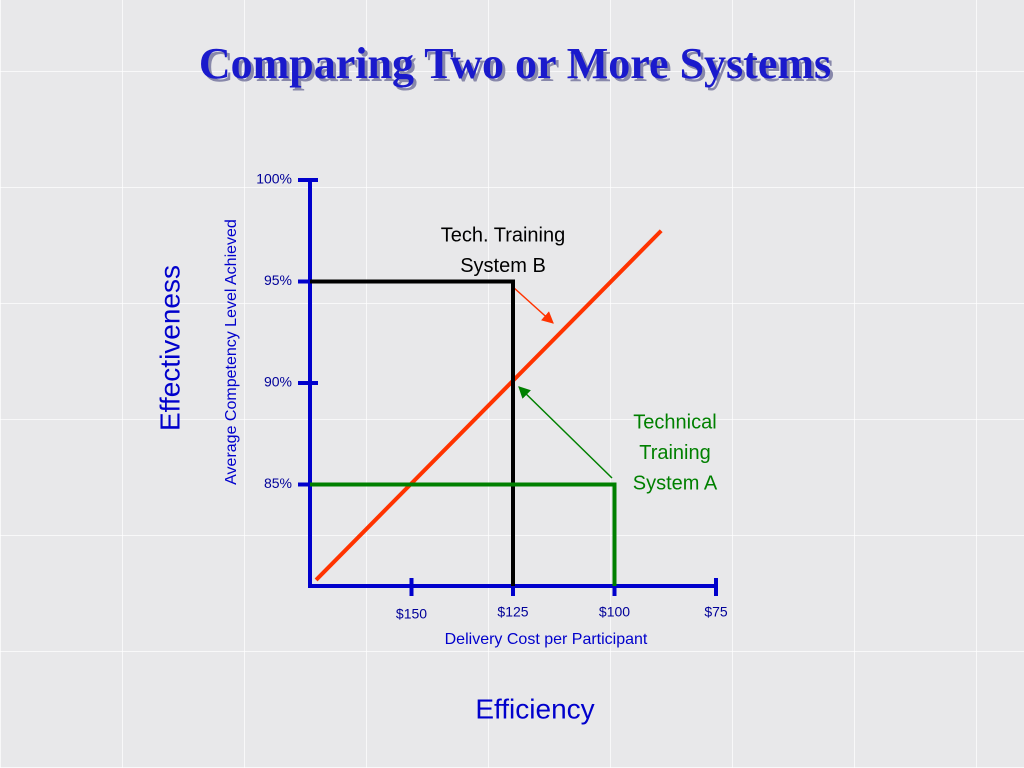 This screenshot has height=768, width=1024. I want to click on x-tick-label: $125, so click(512, 612).